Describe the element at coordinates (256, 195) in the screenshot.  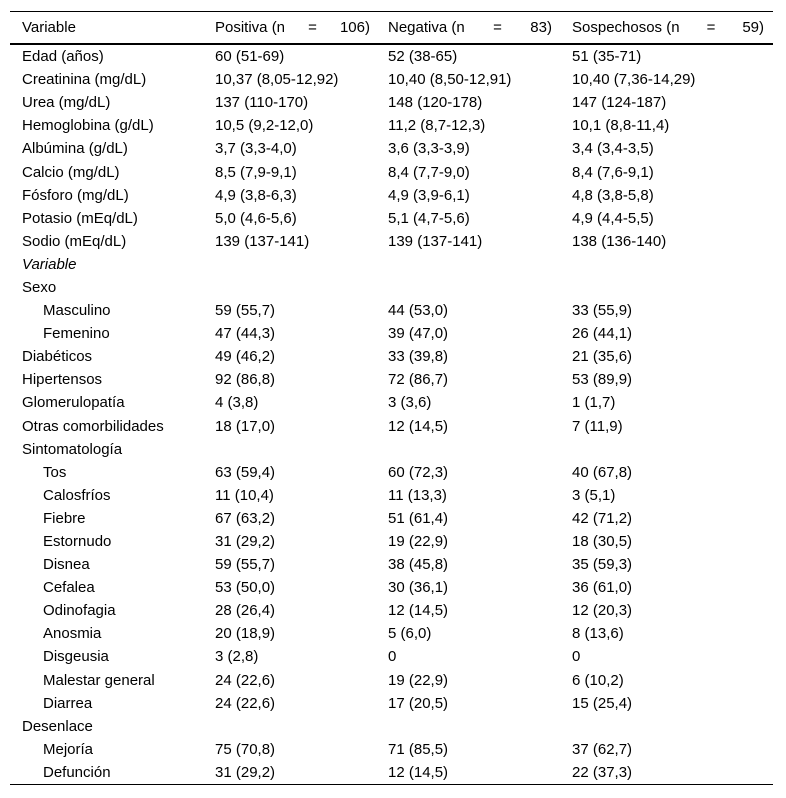
I see `cell-positiva: 4,9 (3,8-6,3)` at that location.